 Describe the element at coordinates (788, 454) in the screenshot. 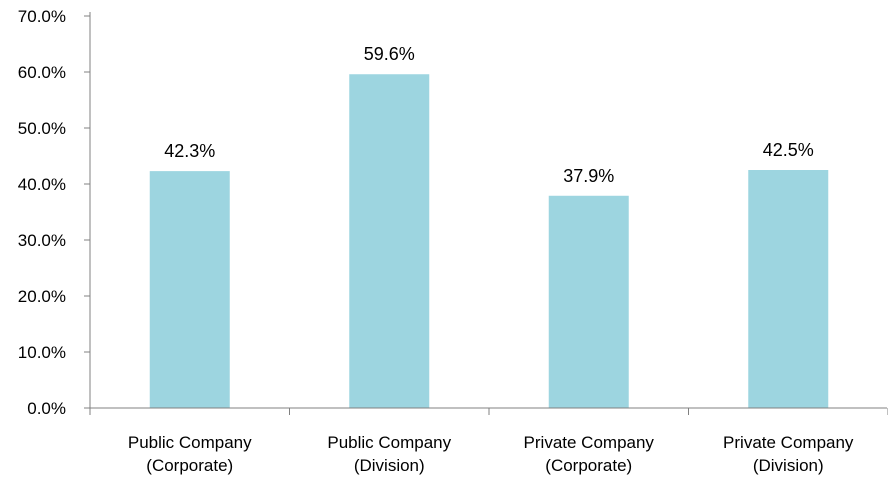

I see `category-label-4: Private Company (Division)` at that location.